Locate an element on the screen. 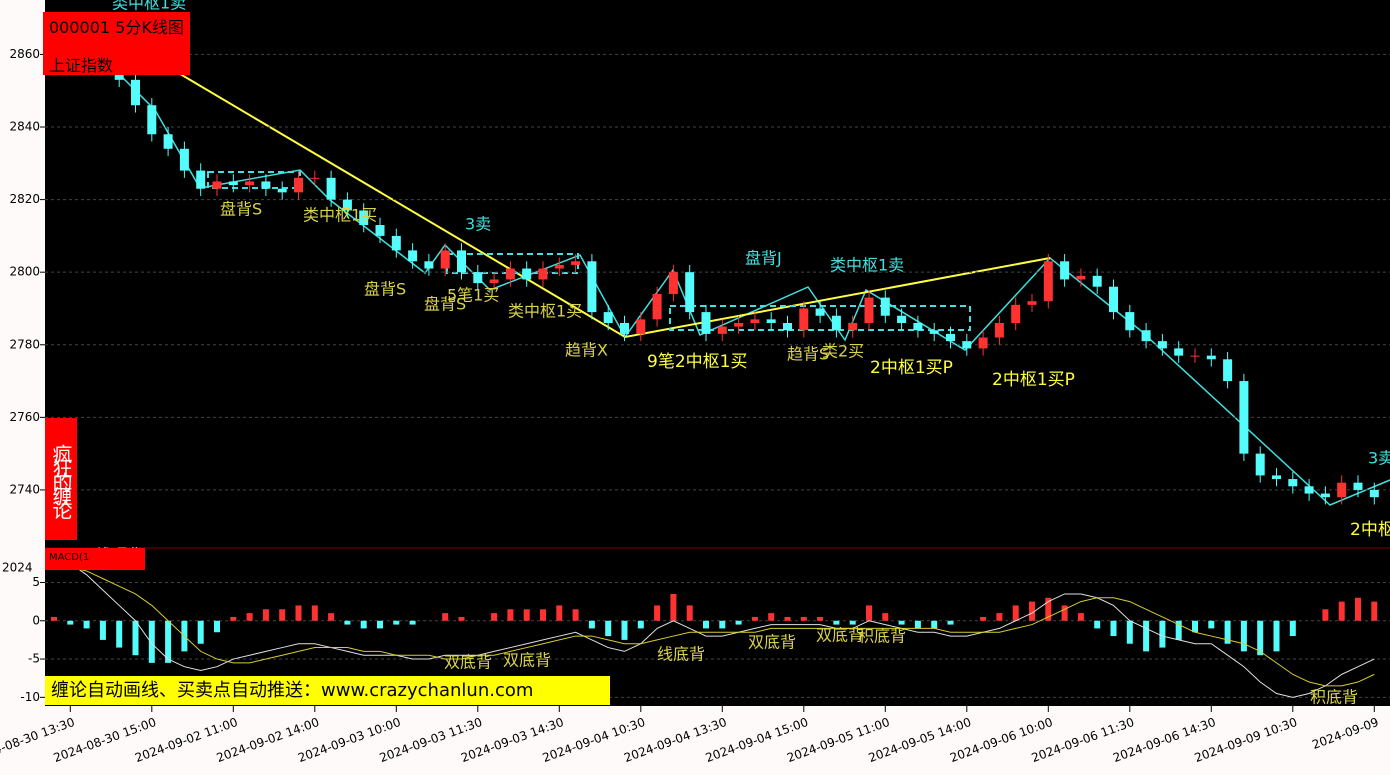 The image size is (1390, 775). annotation: 2中枢1买P is located at coordinates (911, 368).